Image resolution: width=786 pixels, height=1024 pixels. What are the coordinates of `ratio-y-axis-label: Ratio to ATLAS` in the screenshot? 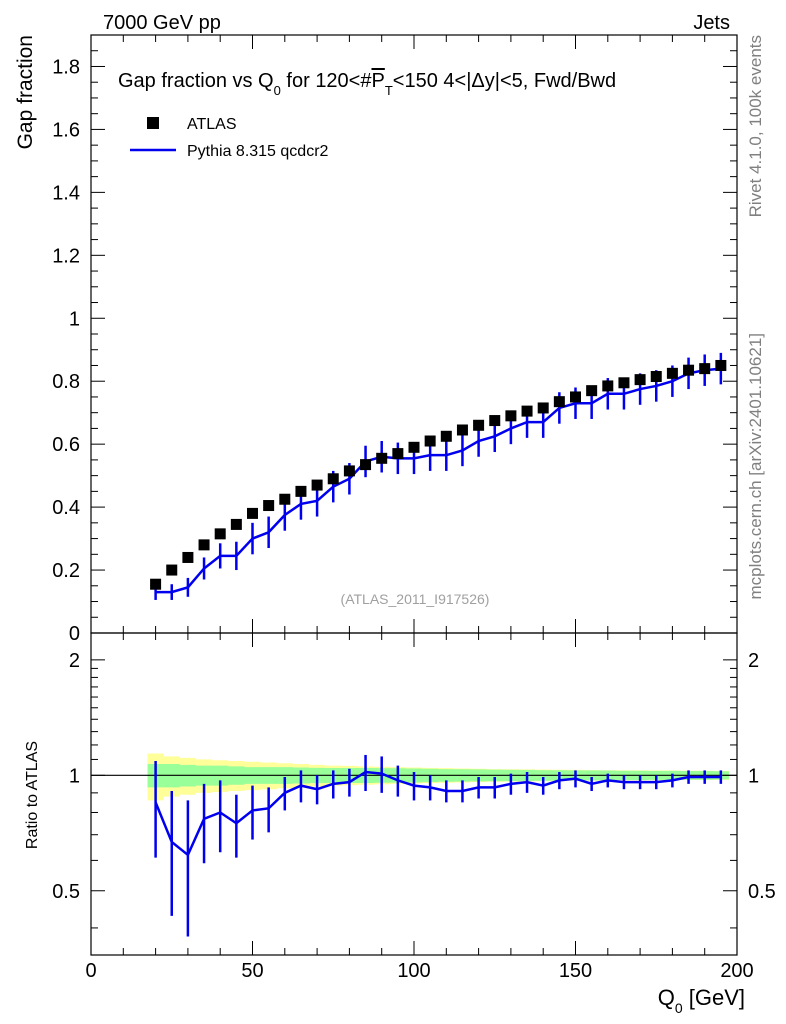 It's located at (32, 795).